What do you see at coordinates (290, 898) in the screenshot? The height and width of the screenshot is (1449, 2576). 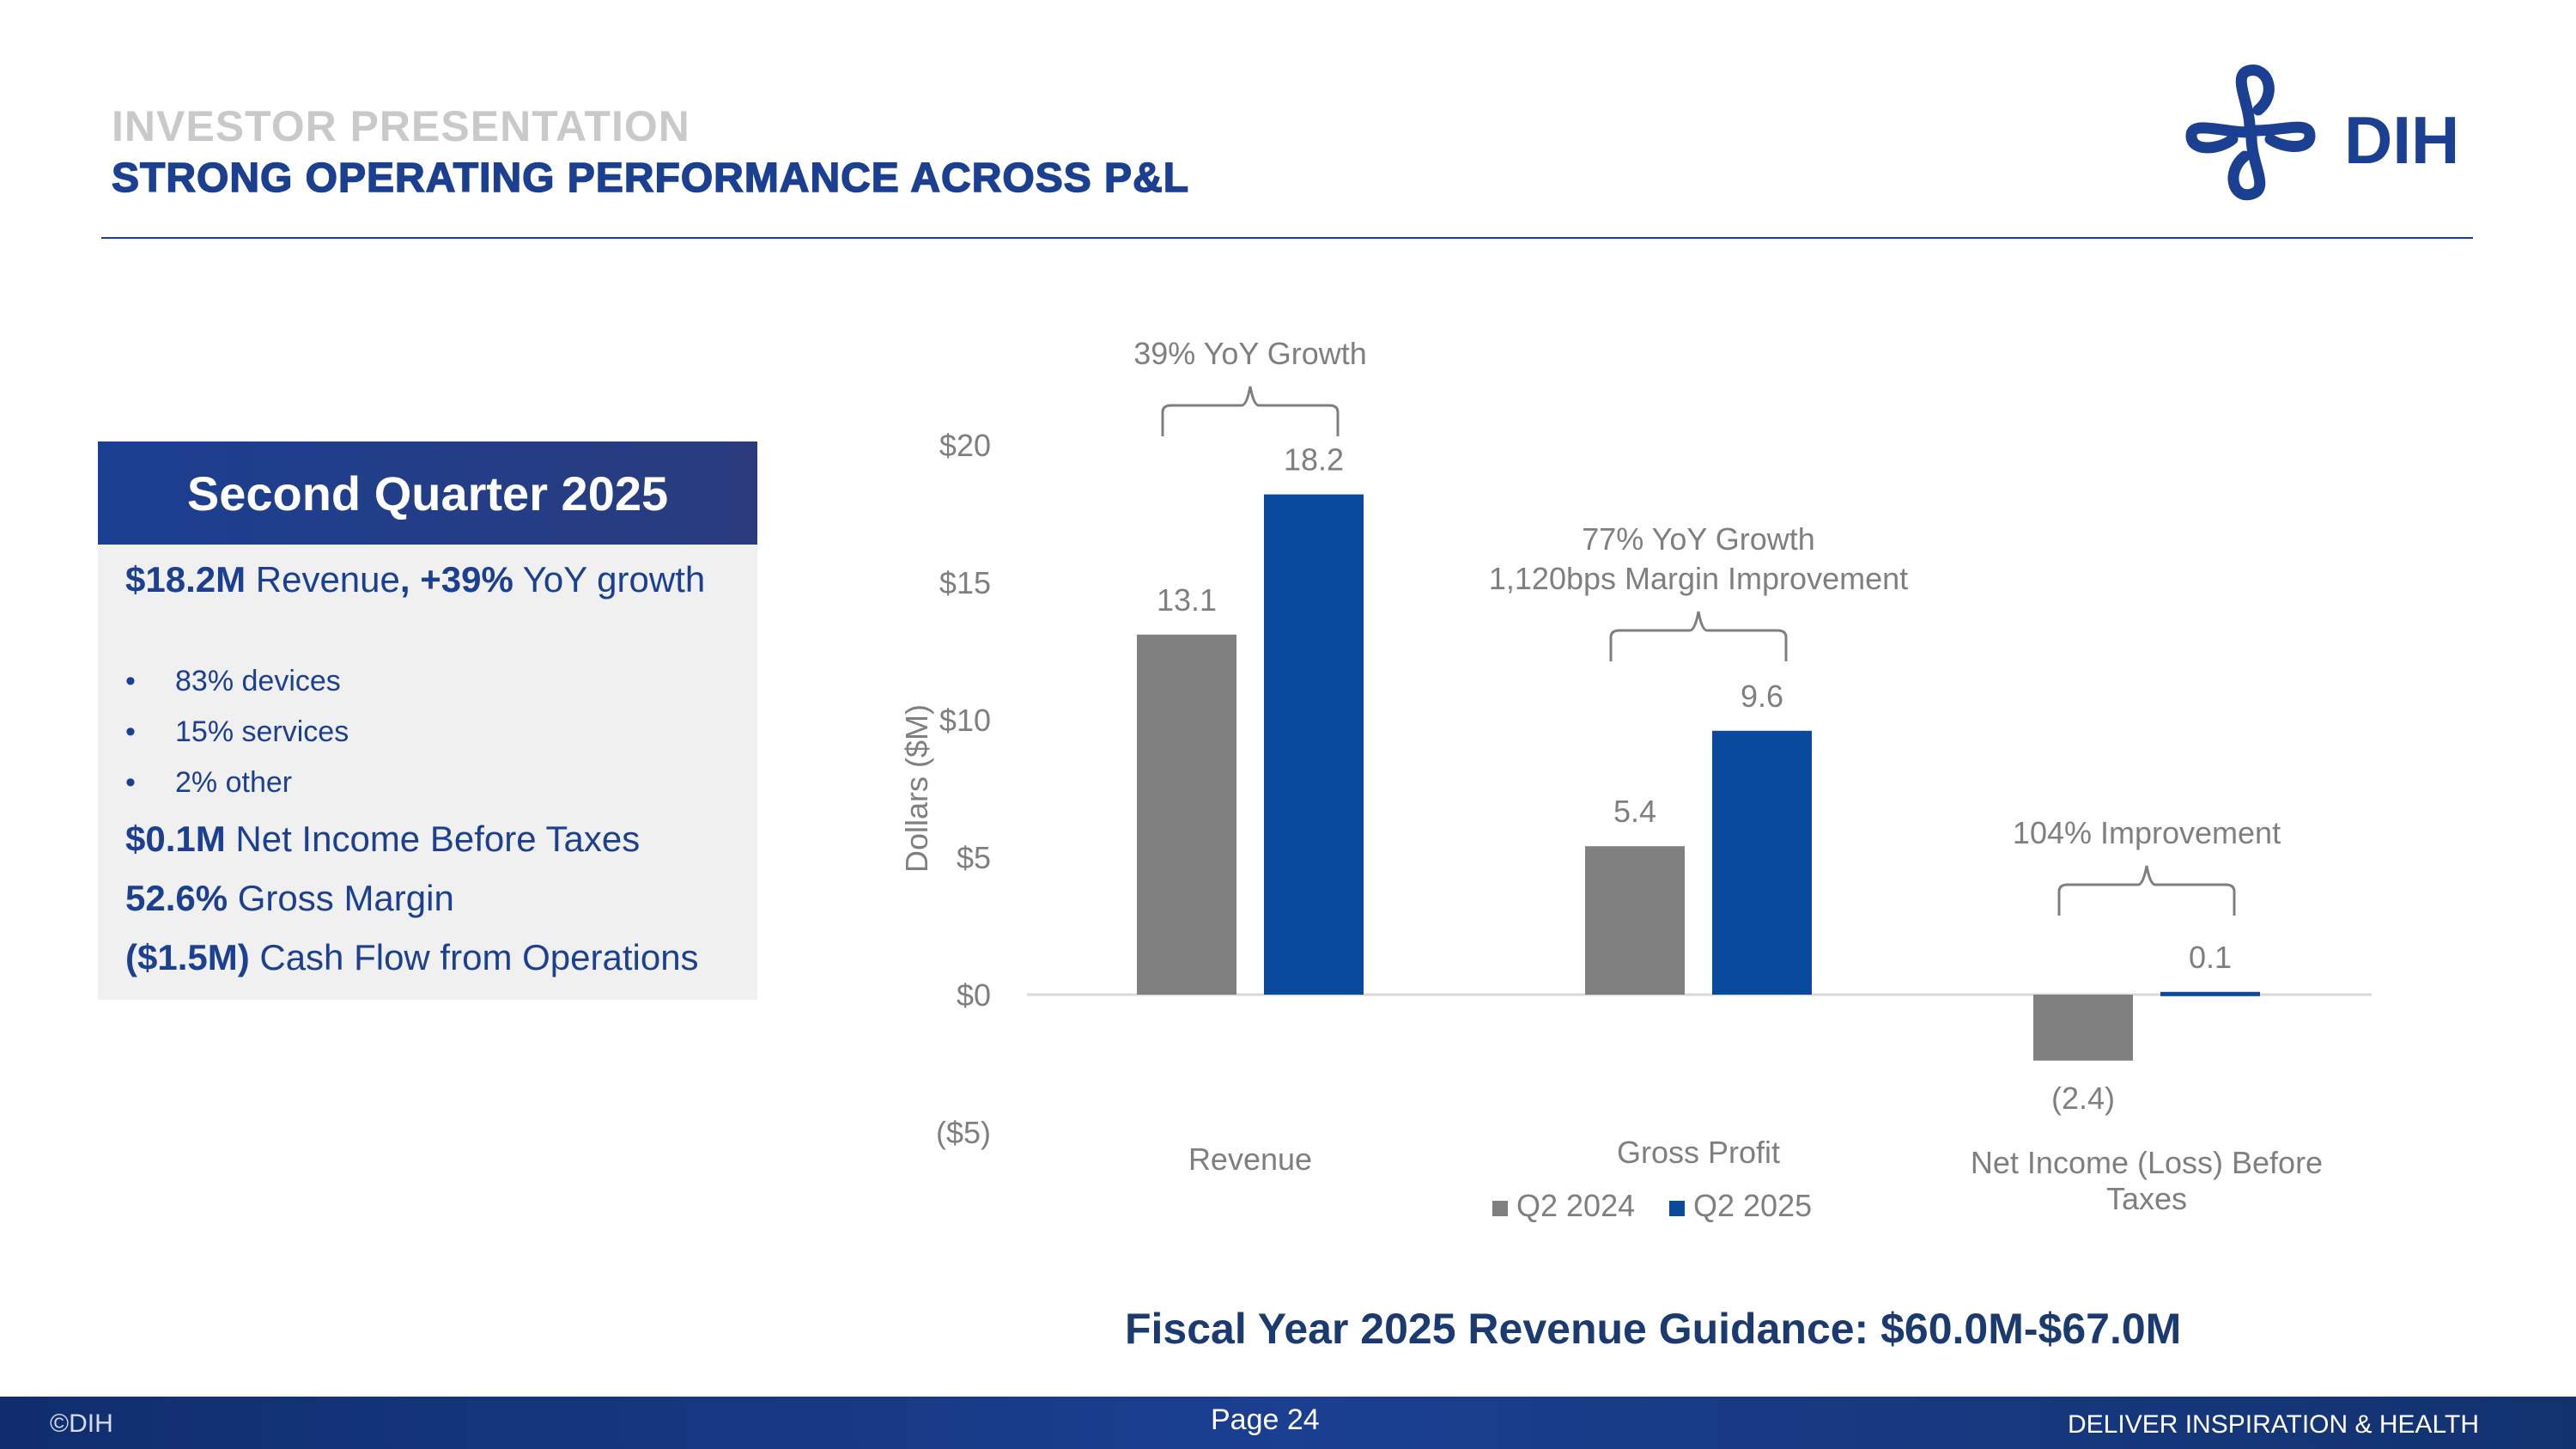 I see `gross-margin-metric: 52.6% Gross Margin` at bounding box center [290, 898].